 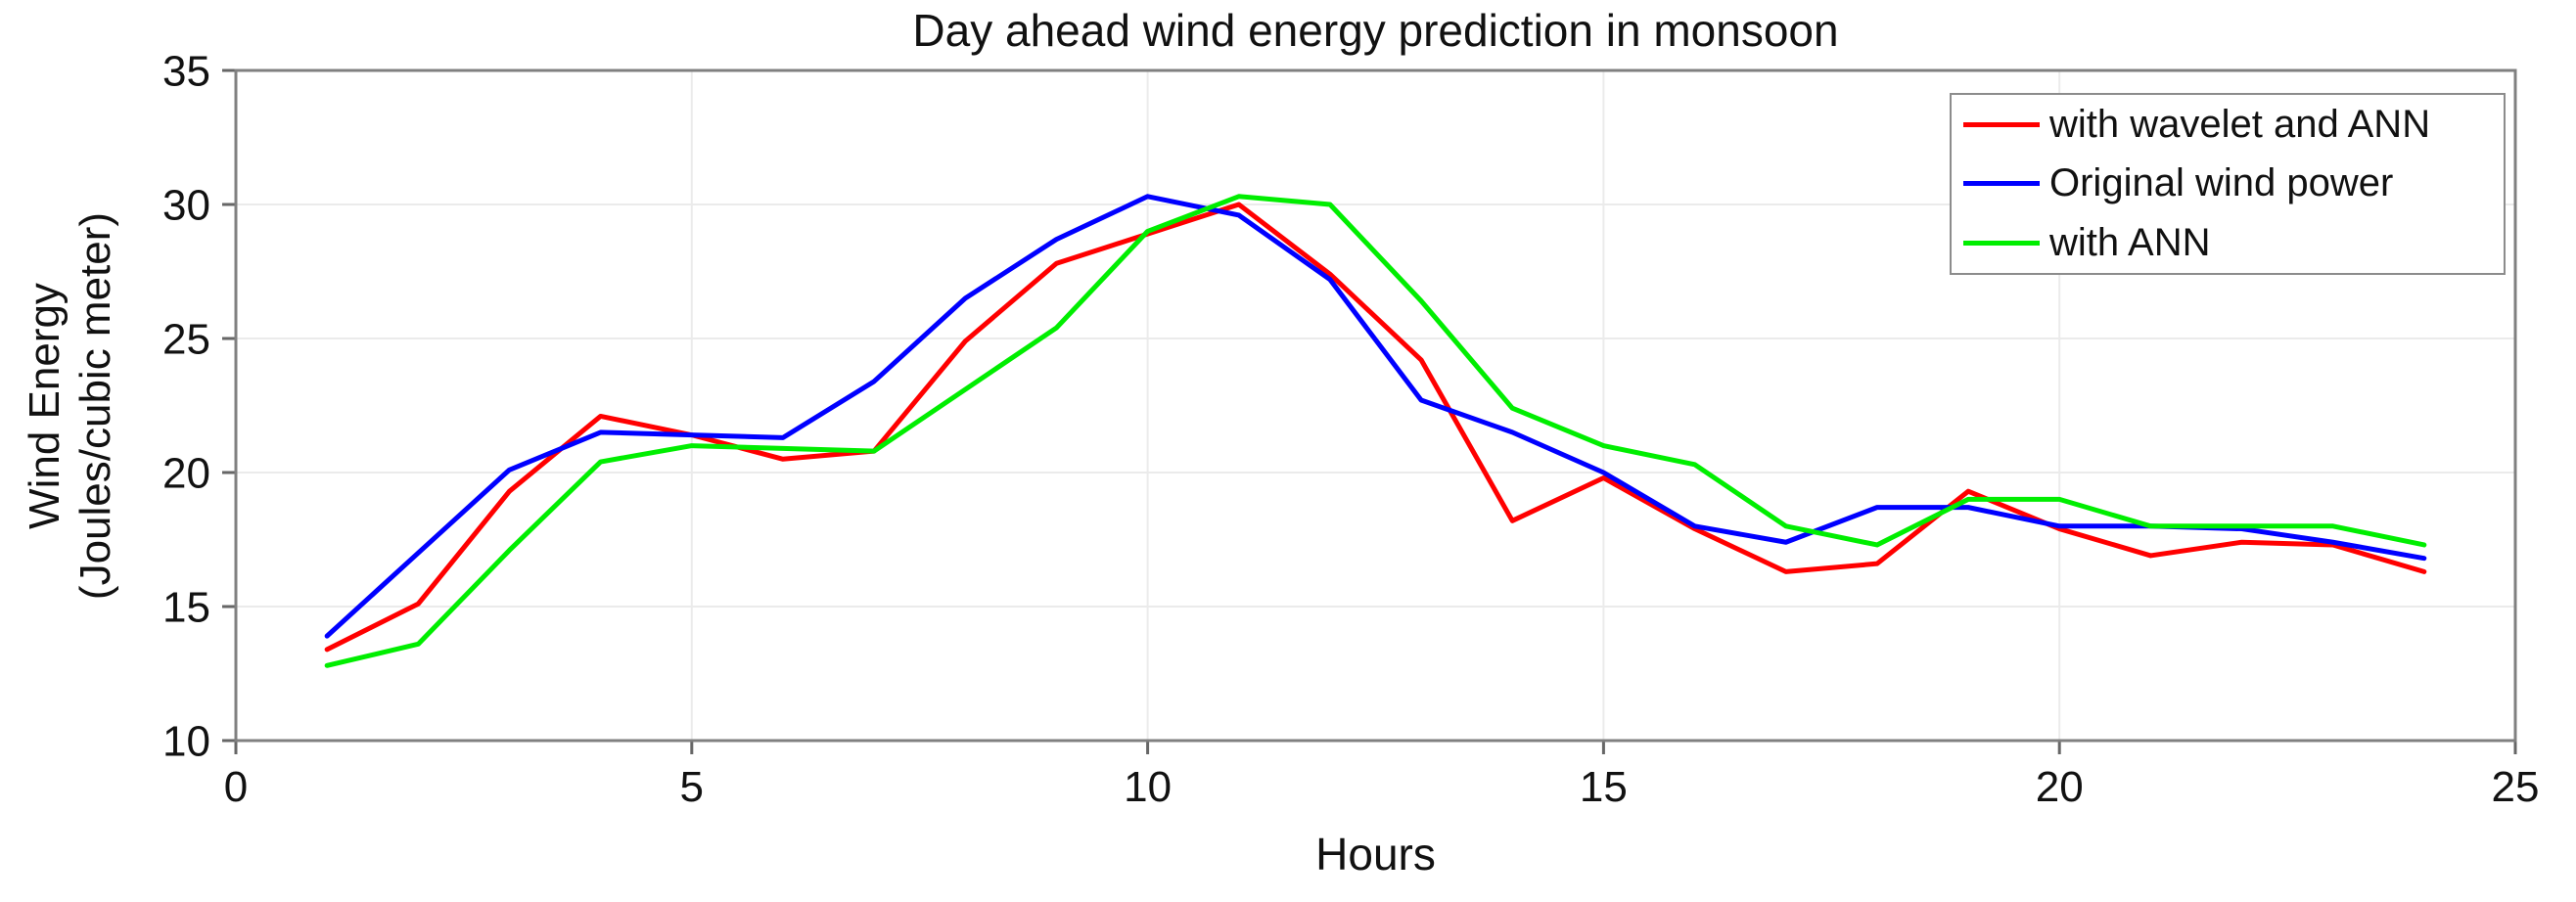 What do you see at coordinates (186, 339) in the screenshot?
I see `y-tick-label: 25` at bounding box center [186, 339].